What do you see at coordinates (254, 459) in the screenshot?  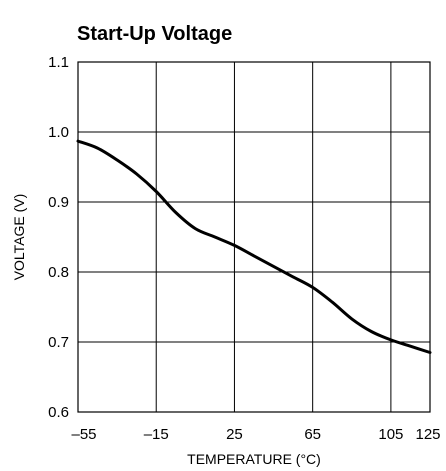 I see `x-axis-label: TEMPERATURE (°C)` at bounding box center [254, 459].